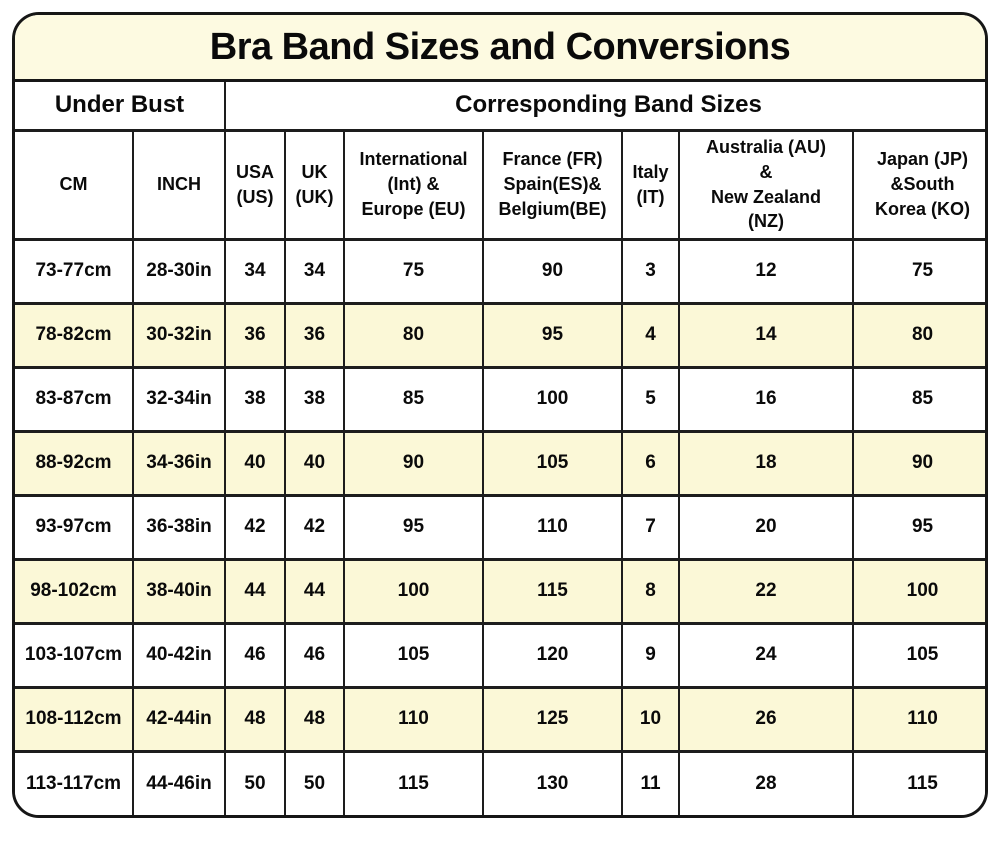 Image resolution: width=1000 pixels, height=860 pixels. What do you see at coordinates (314, 591) in the screenshot?
I see `cell-uk: 44` at bounding box center [314, 591].